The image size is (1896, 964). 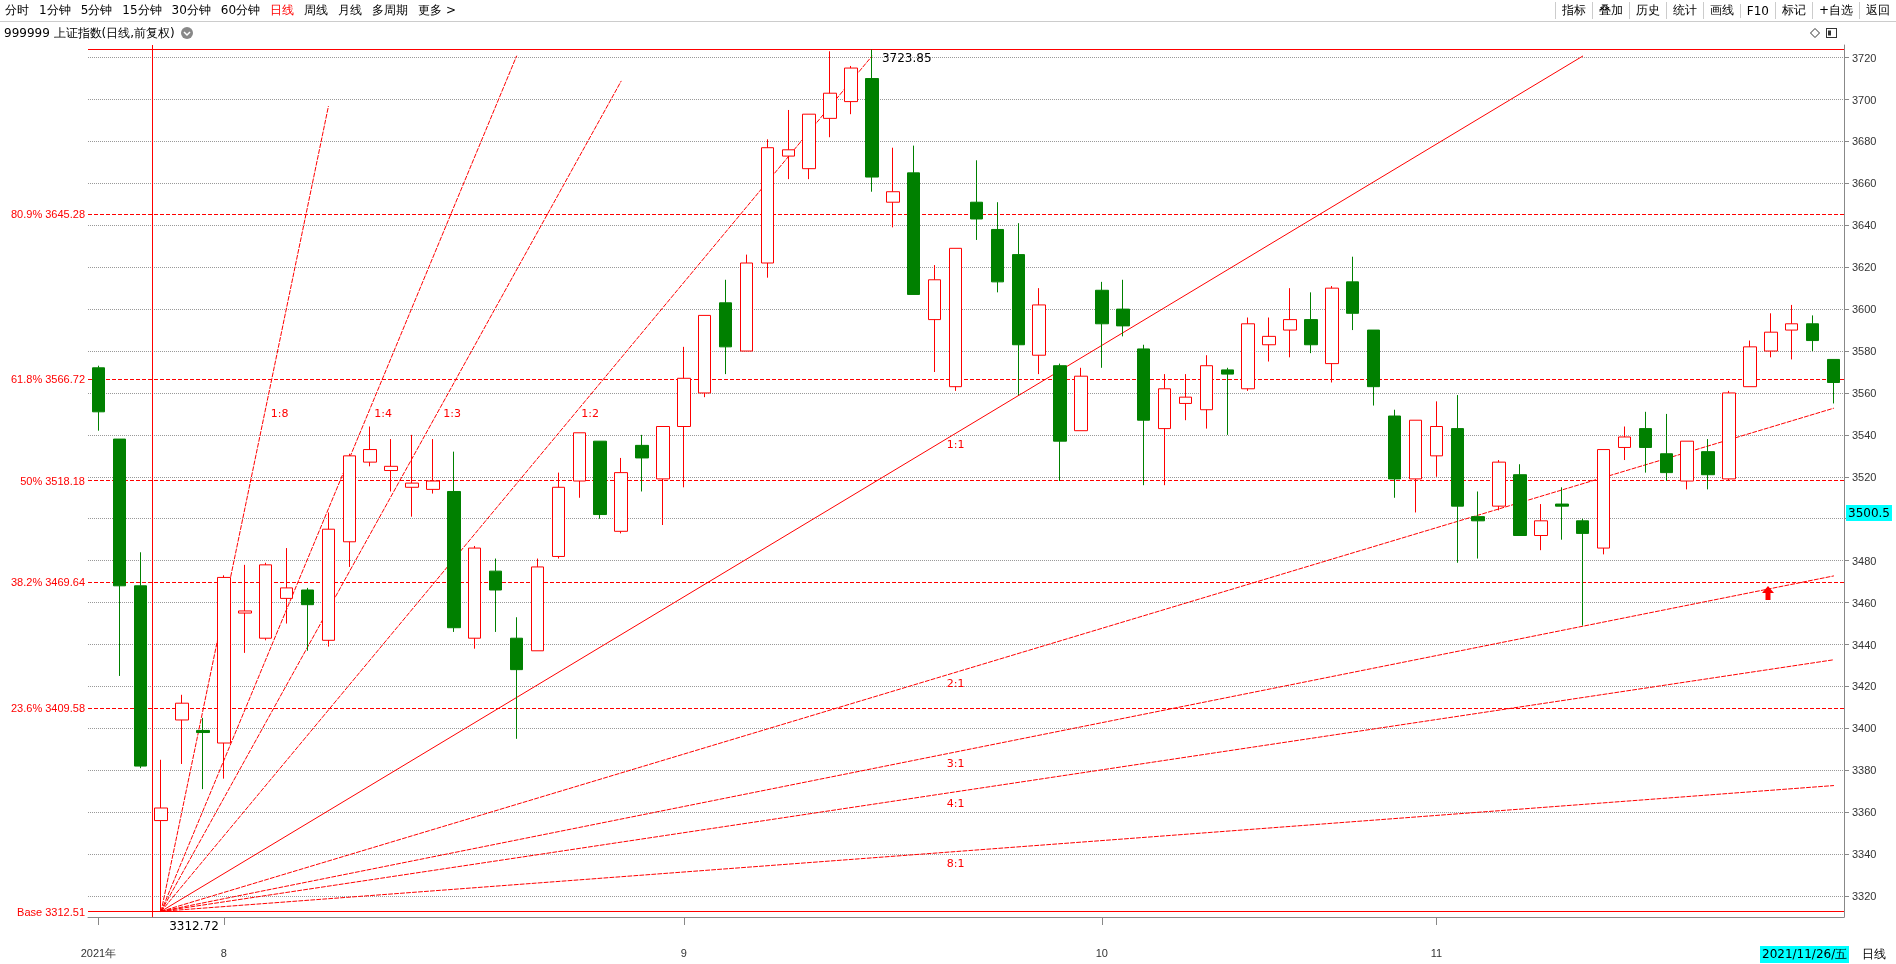 What do you see at coordinates (683, 952) in the screenshot?
I see `x-tick-label: 9` at bounding box center [683, 952].